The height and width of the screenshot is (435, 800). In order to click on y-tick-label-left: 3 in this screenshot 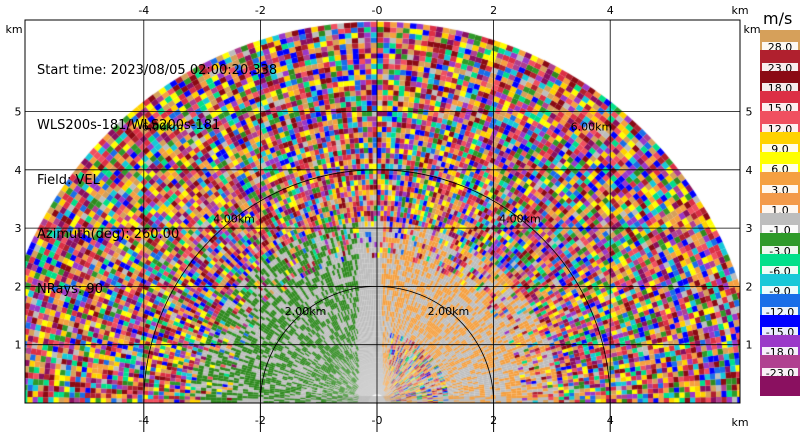, I will do `click(18, 228)`.